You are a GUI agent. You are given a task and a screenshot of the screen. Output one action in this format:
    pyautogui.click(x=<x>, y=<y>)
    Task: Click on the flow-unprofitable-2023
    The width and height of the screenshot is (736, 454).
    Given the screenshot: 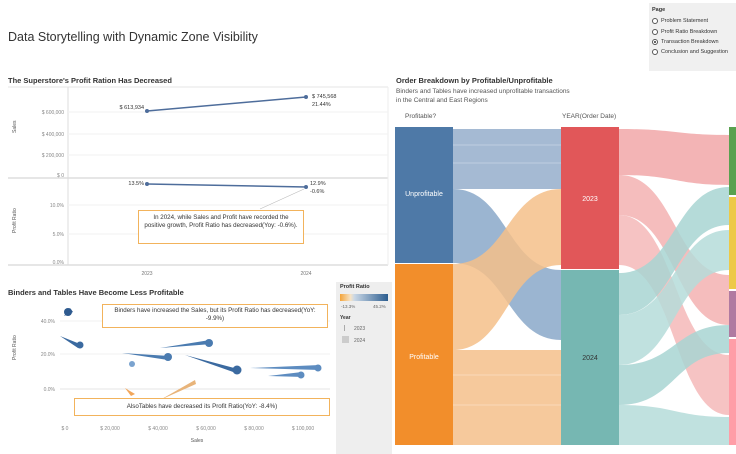 What is the action you would take?
    pyautogui.click(x=507, y=159)
    